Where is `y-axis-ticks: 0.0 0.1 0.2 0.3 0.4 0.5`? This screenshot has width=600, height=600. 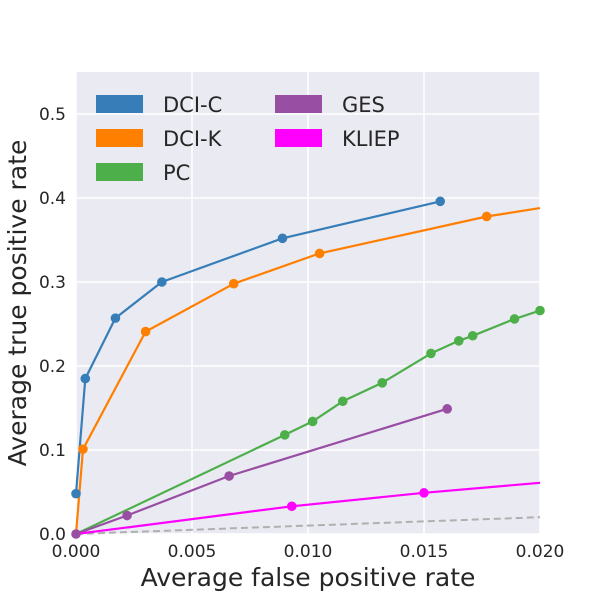
y-axis-ticks: 0.0 0.1 0.2 0.3 0.4 0.5 is located at coordinates (52, 325).